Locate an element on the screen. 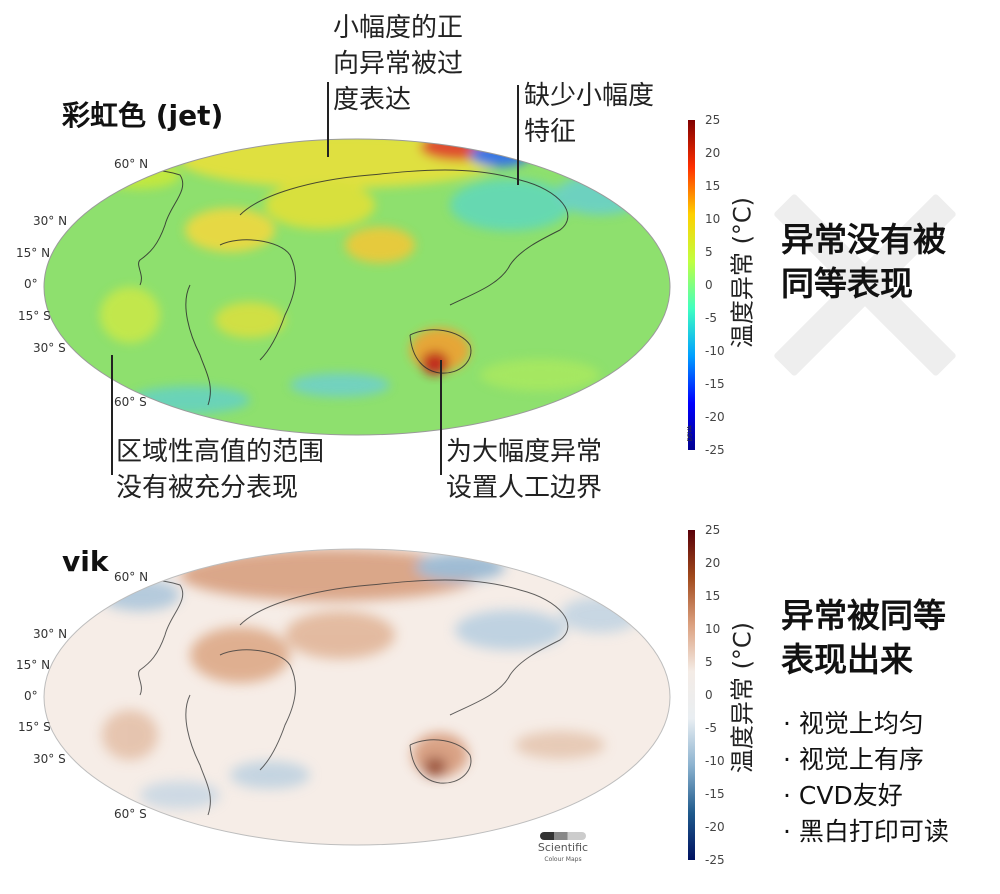 The image size is (1000, 894). credit-line-1: Scientific is located at coordinates (563, 847).